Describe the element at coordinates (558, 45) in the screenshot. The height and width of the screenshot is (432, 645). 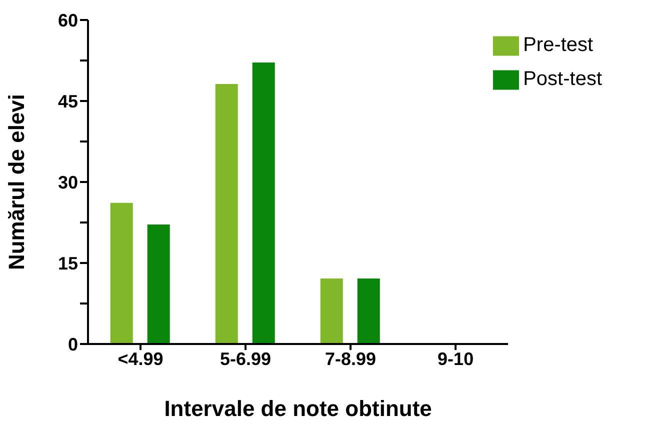
I see `legend-label: Pre-test` at that location.